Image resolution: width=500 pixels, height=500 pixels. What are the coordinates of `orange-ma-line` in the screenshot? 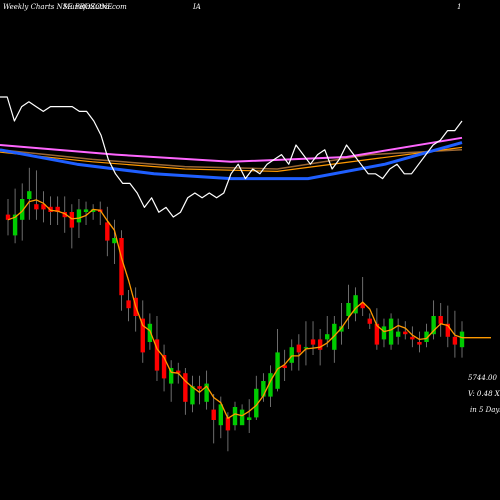 It's located at (231, 159).